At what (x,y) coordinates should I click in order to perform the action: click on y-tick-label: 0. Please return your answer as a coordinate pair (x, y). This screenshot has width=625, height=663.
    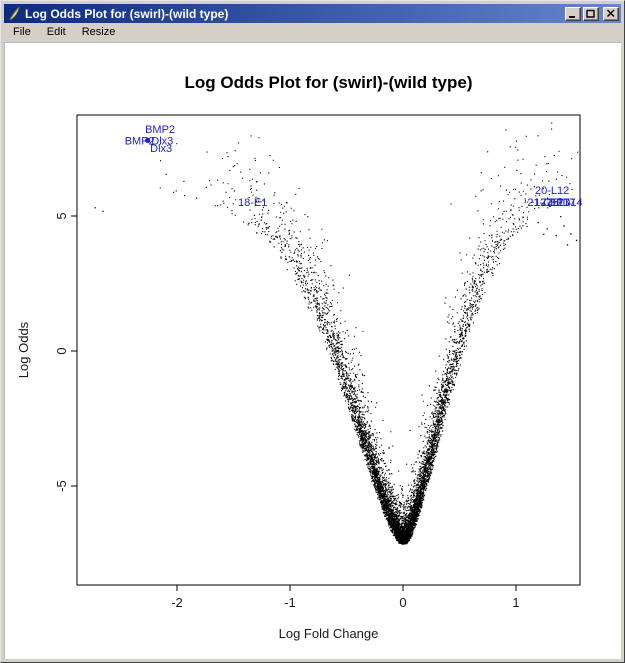
    Looking at the image, I should click on (61, 350).